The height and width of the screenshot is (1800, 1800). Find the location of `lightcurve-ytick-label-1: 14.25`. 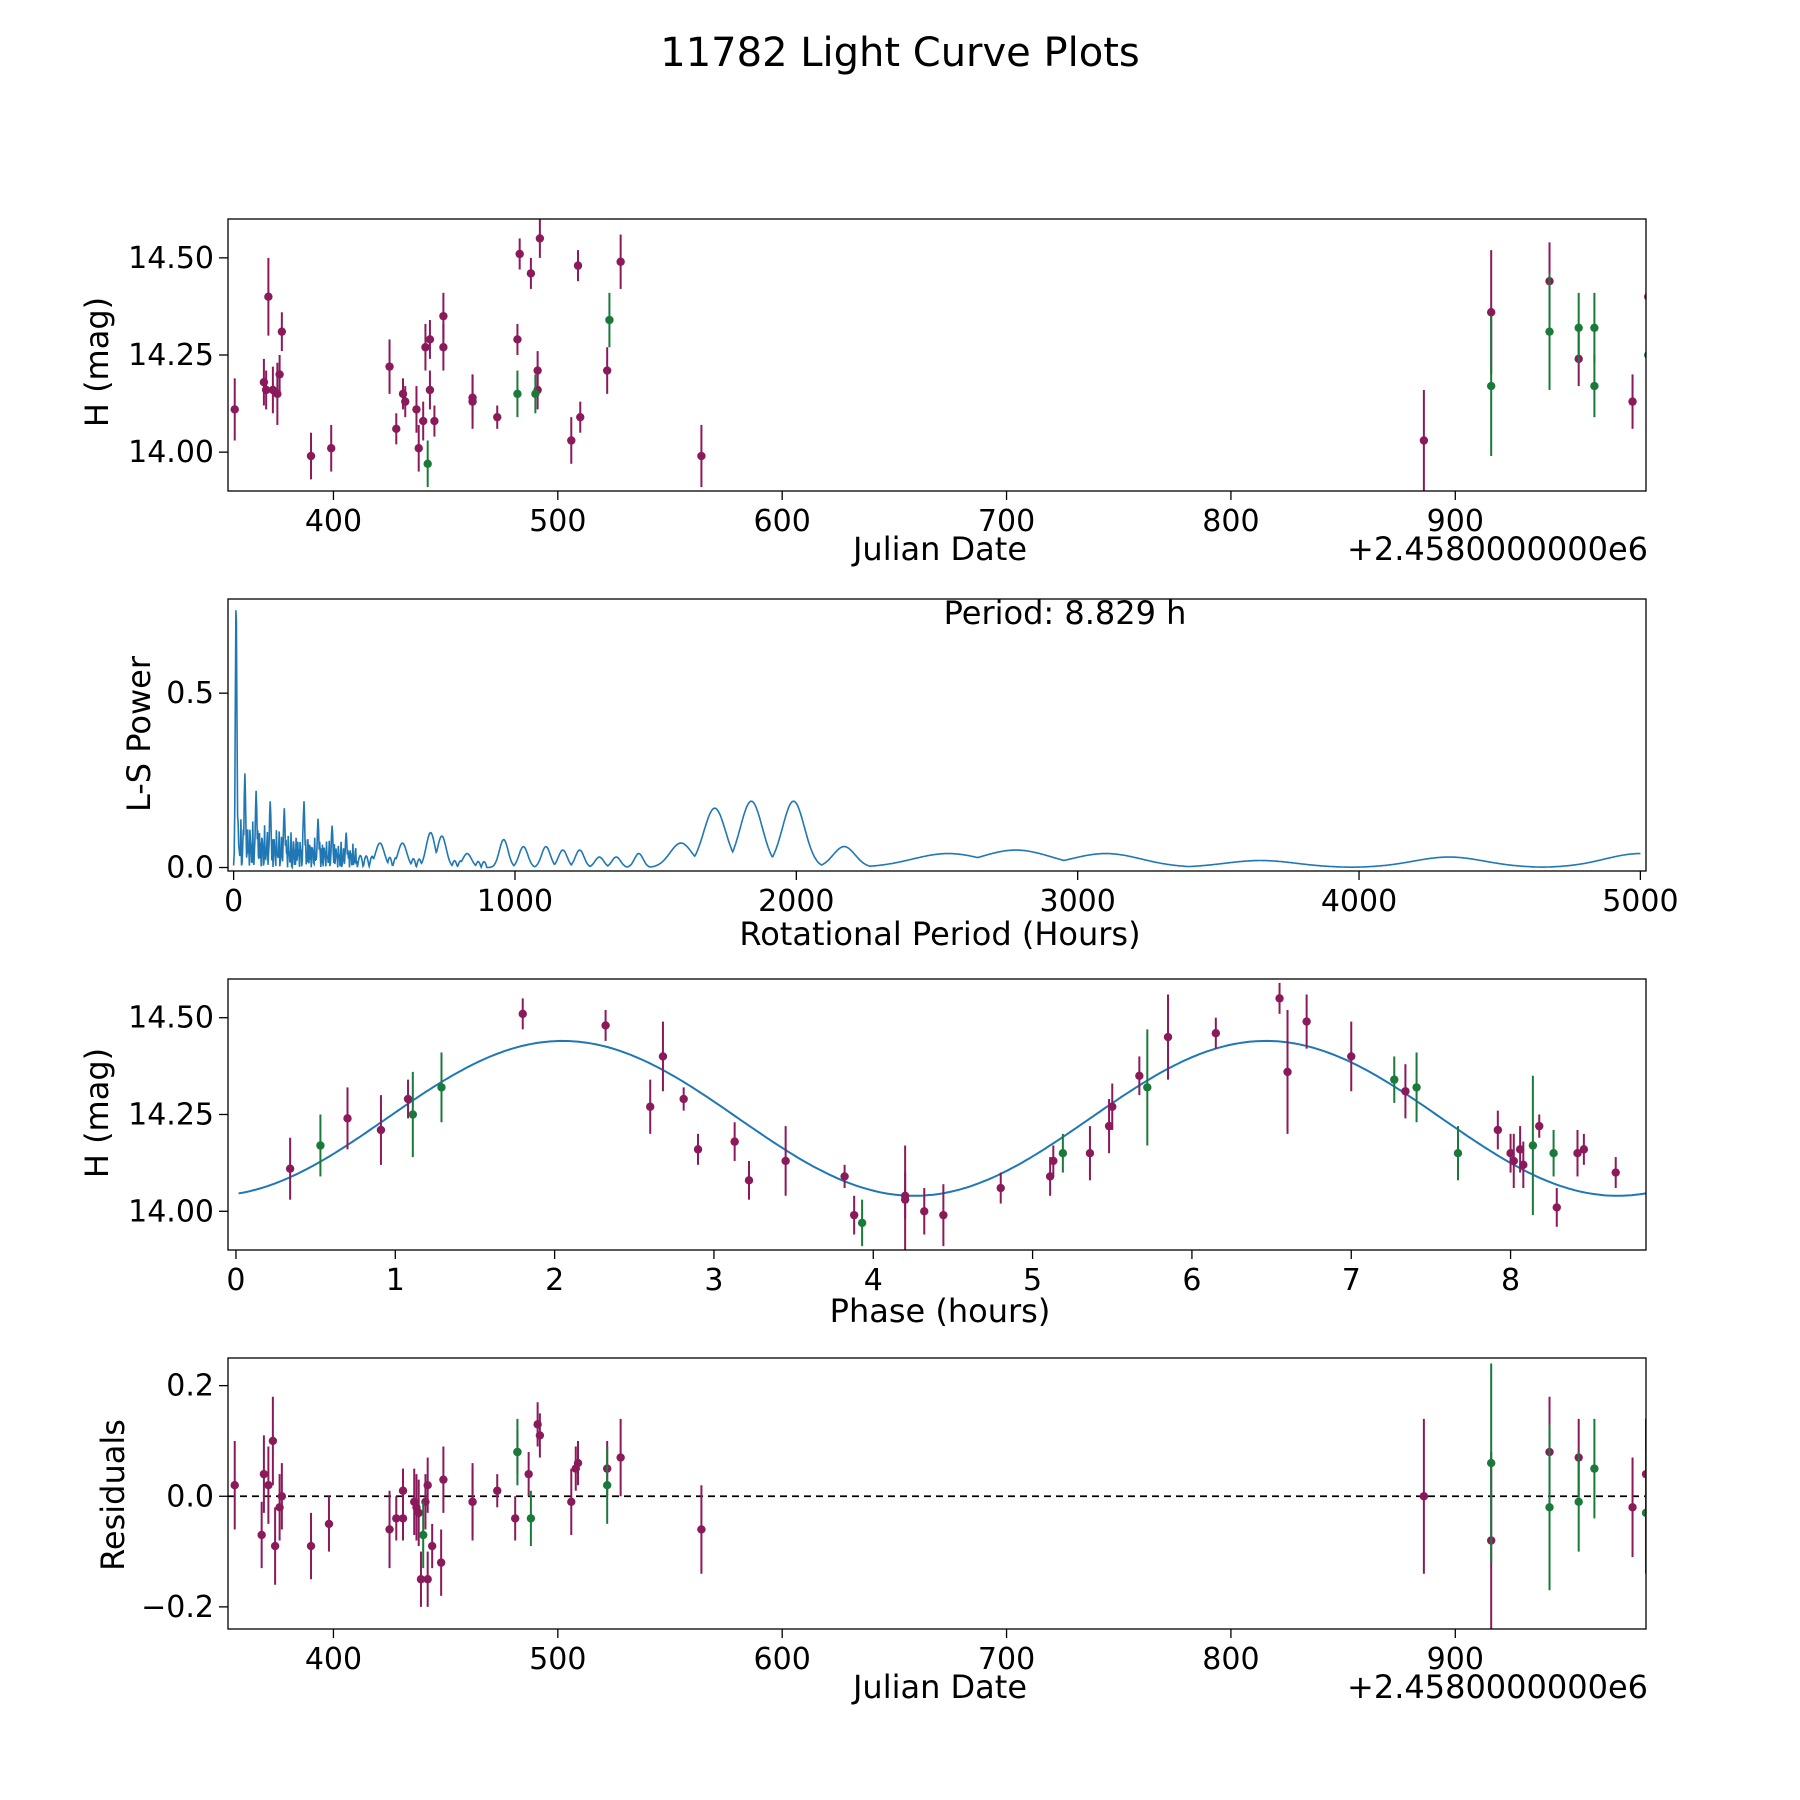

lightcurve-ytick-label-1: 14.25 is located at coordinates (171, 355).